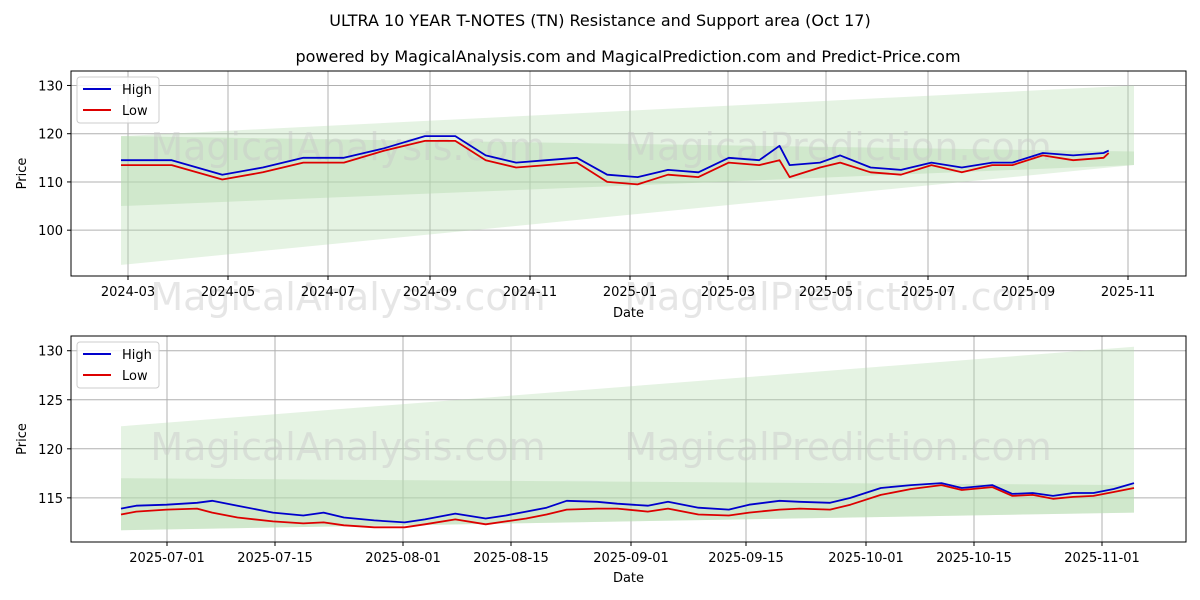  I want to click on x-tick-label: 2025-01, so click(630, 292).